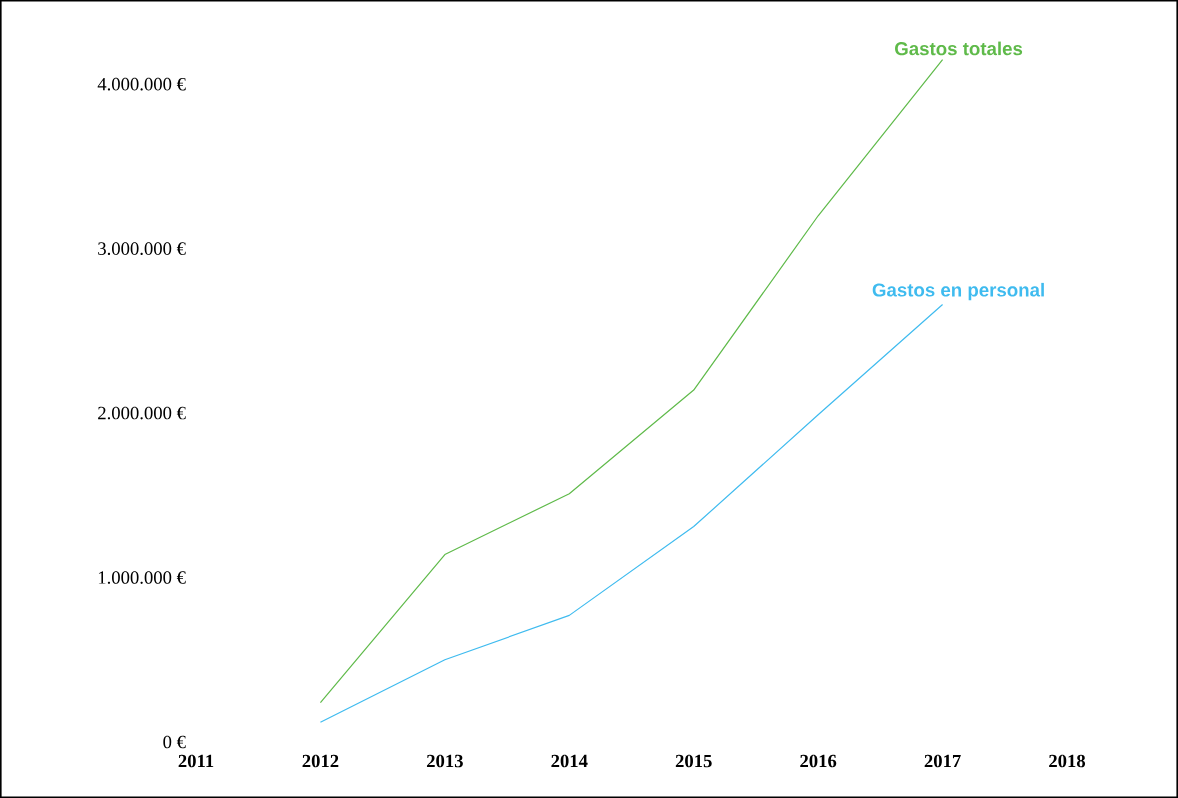  I want to click on x-tick-label: 2013, so click(444, 761).